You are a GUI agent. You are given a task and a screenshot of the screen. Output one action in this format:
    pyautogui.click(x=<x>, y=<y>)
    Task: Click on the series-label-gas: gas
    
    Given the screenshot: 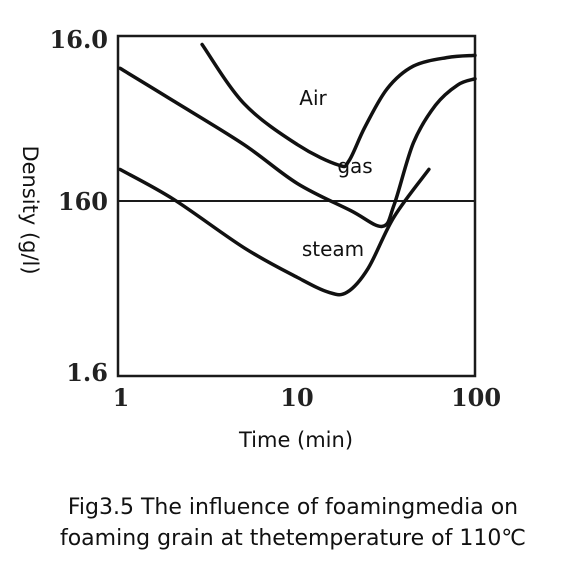 What is the action you would take?
    pyautogui.click(x=354, y=166)
    